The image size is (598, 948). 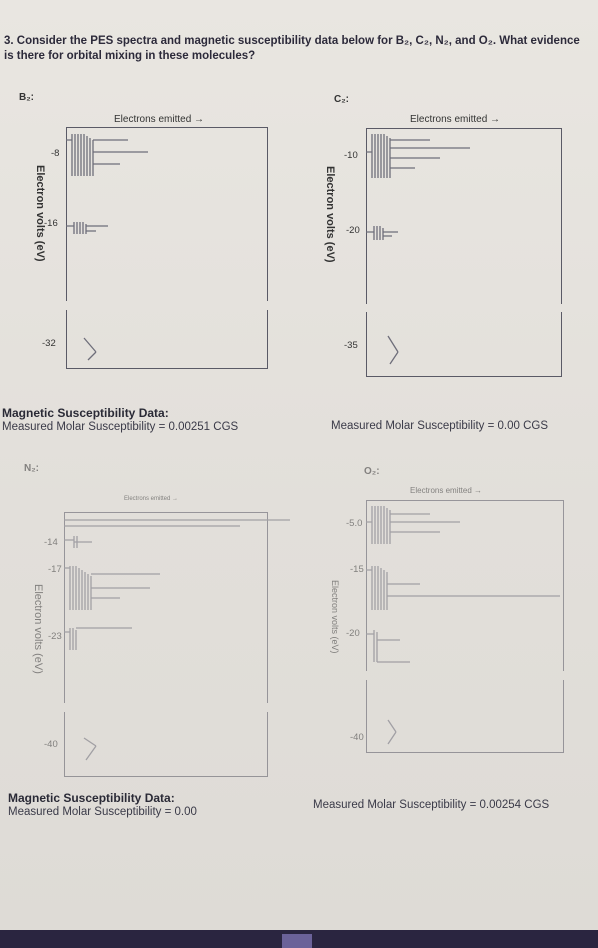 I want to click on o2-tick-4: -40, so click(x=357, y=737).